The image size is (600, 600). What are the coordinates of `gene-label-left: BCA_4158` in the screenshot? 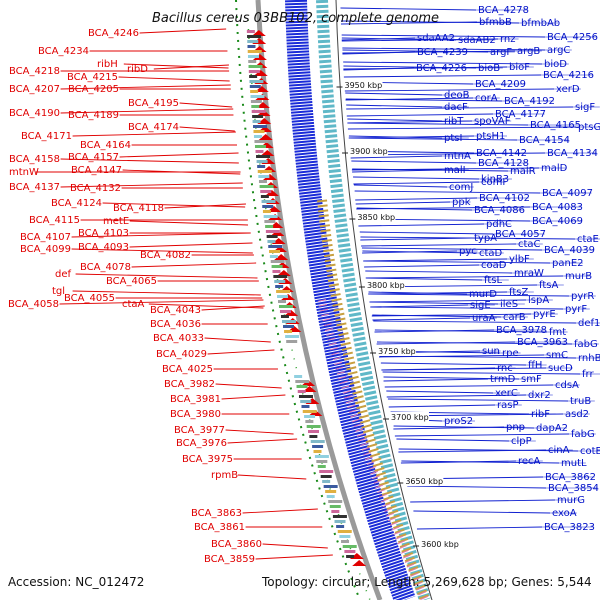 It's located at (34, 159).